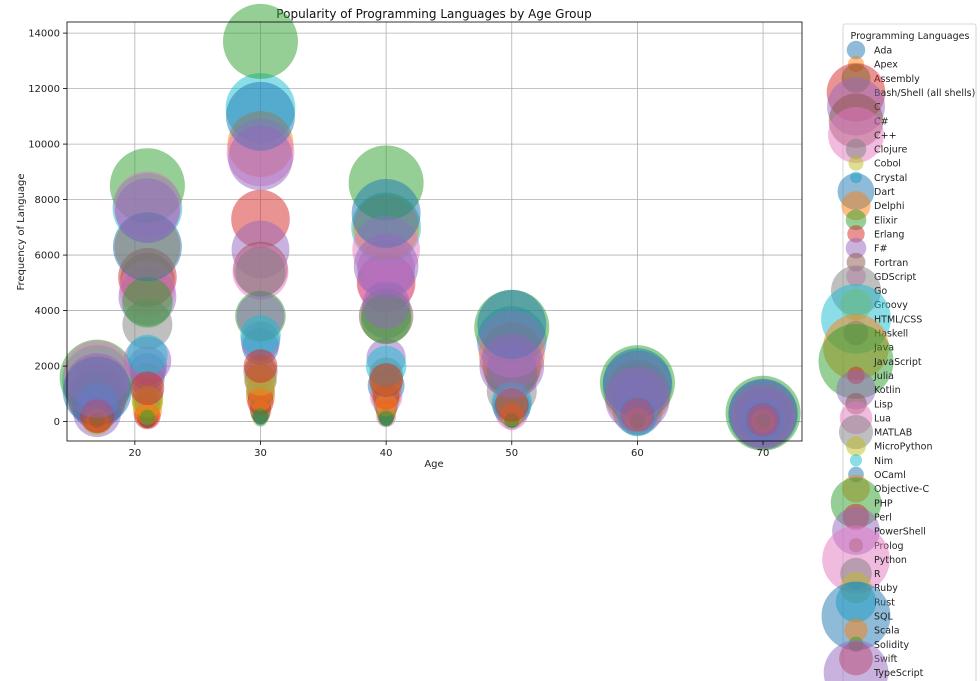 The height and width of the screenshot is (681, 980). What do you see at coordinates (898, 673) in the screenshot?
I see `legend-entry: TypeScript` at bounding box center [898, 673].